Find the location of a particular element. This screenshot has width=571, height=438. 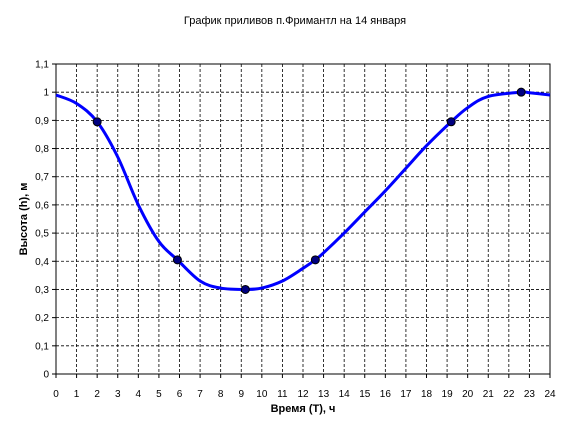

y-tick-label: 0,9 is located at coordinates (42, 121).